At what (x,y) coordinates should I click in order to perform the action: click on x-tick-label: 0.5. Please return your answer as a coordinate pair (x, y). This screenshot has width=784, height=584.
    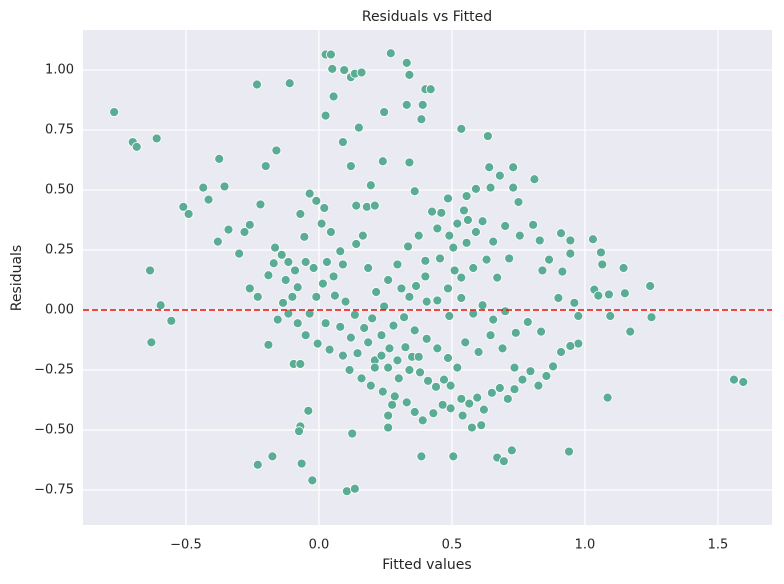
    Looking at the image, I should click on (452, 545).